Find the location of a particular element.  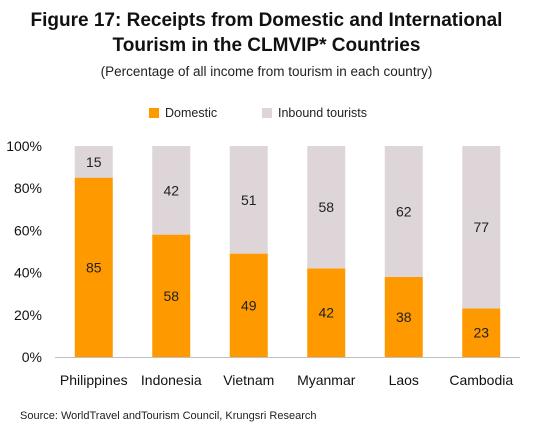

y-tick-label: 0% is located at coordinates (32, 357).